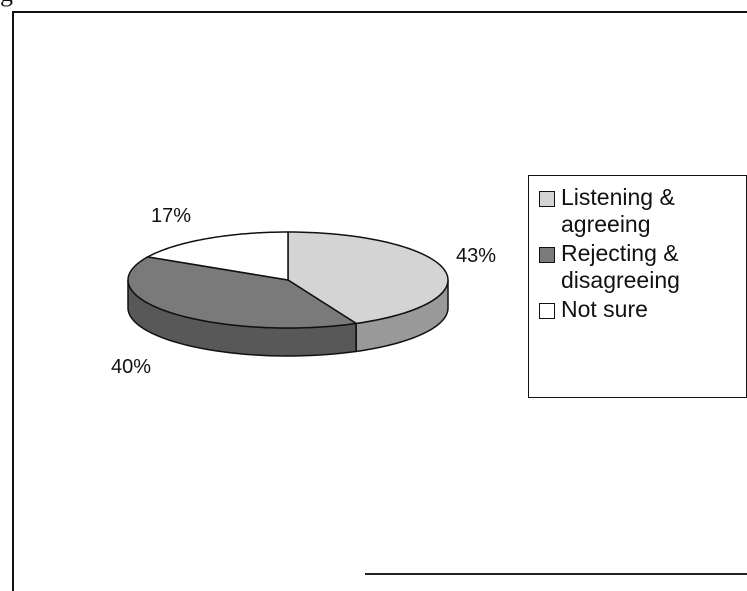  I want to click on legend-text-rejecting: Rejecting & disagreeing, so click(620, 267).